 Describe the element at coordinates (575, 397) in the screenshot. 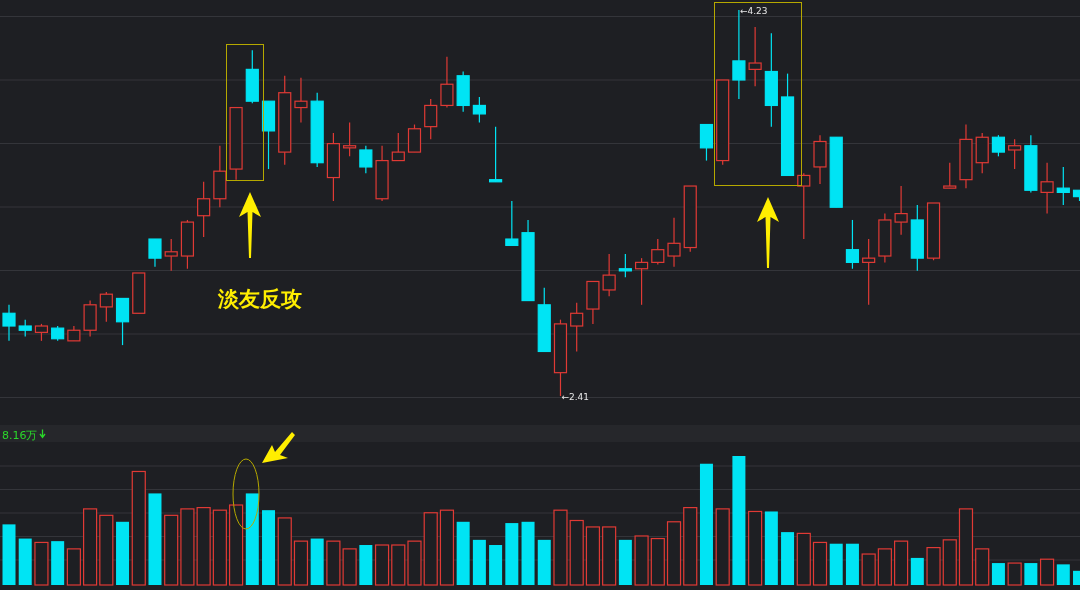

I see `annotation: ←2.41` at that location.